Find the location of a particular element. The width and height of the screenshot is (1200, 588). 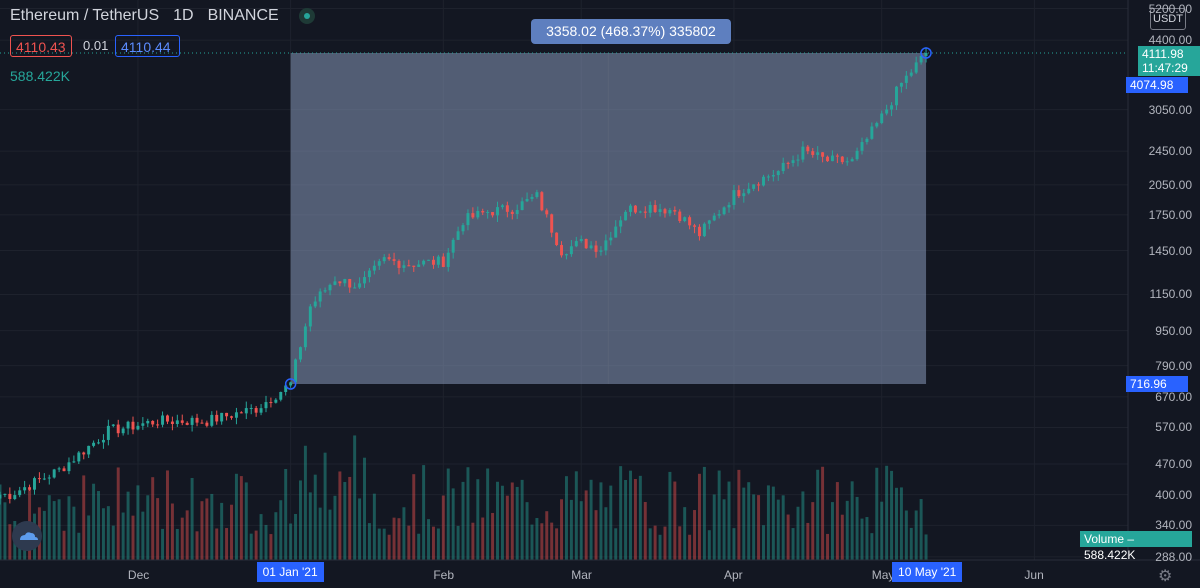

ask-price: 4110.44 is located at coordinates (147, 46).